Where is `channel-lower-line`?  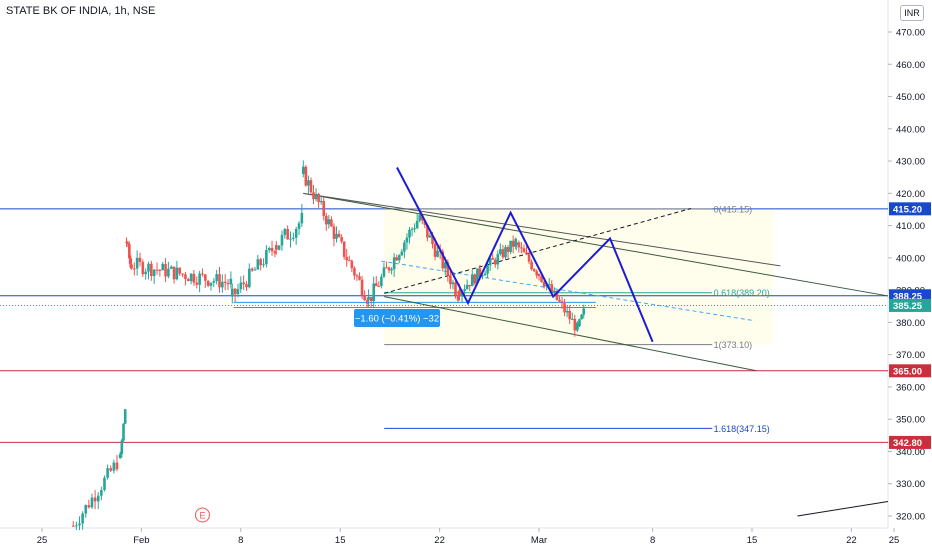
channel-lower-line is located at coordinates (570, 334).